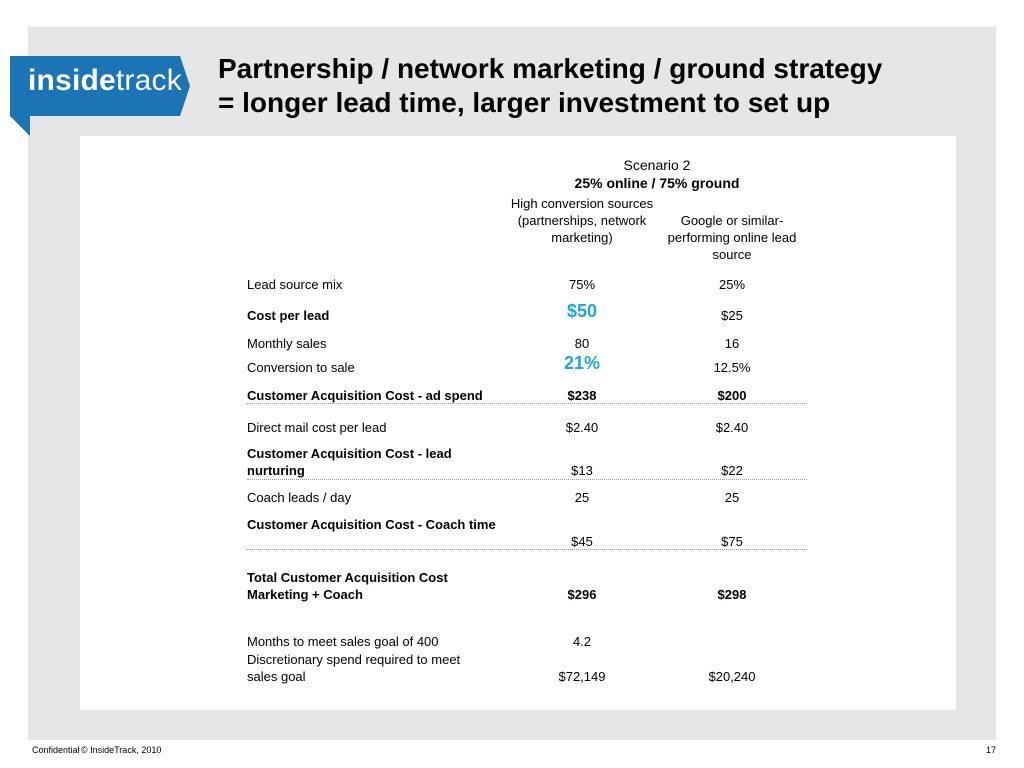 The image size is (1024, 768). What do you see at coordinates (732, 427) in the screenshot?
I see `row-value-col2: $2.40` at bounding box center [732, 427].